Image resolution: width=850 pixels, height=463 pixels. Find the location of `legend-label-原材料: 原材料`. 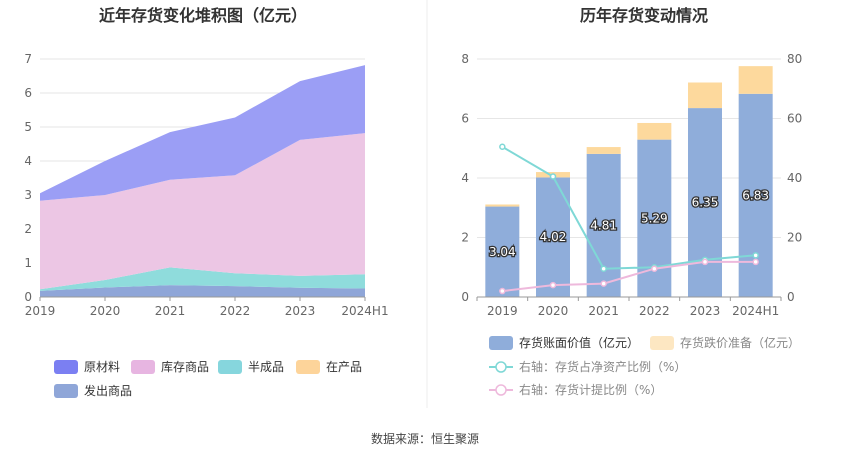

legend-label-原材料: 原材料 is located at coordinates (102, 367).